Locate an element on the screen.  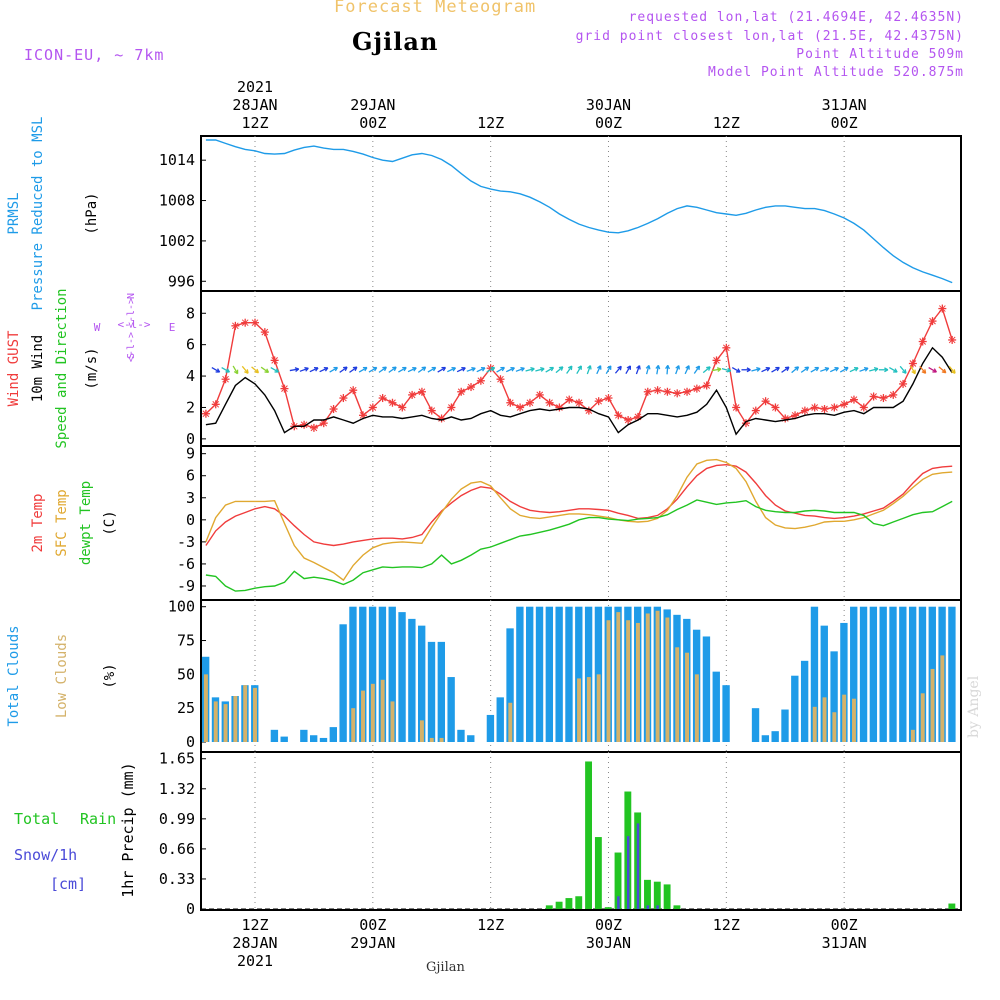
y-tick-label: 0.99 is located at coordinates (177, 819).